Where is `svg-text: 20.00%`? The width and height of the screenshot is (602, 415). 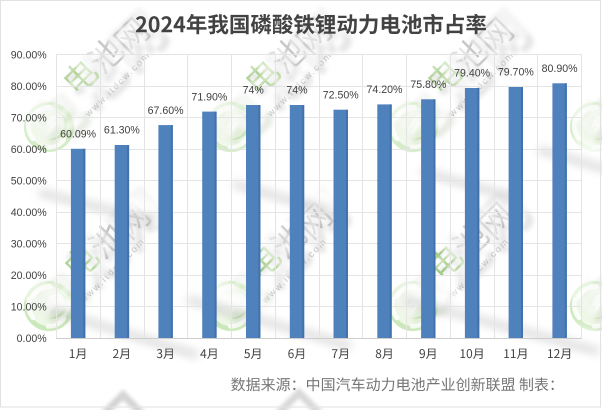 svg-text: 20.00% is located at coordinates (29, 276).